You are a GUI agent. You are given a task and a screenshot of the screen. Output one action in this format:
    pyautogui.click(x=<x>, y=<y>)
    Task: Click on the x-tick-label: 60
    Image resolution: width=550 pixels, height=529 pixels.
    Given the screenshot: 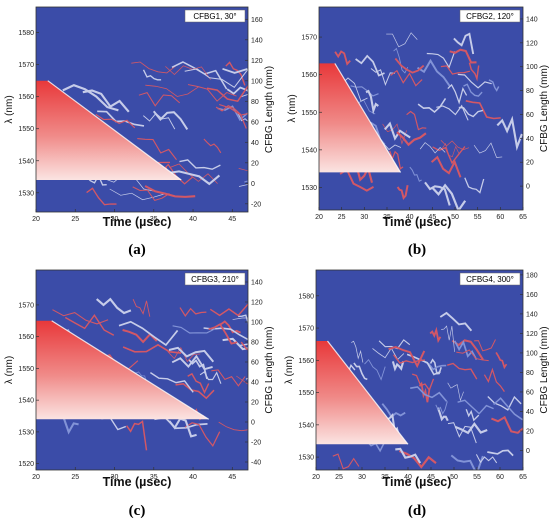 What is the action you would take?
    pyautogui.click(x=500, y=217)
    